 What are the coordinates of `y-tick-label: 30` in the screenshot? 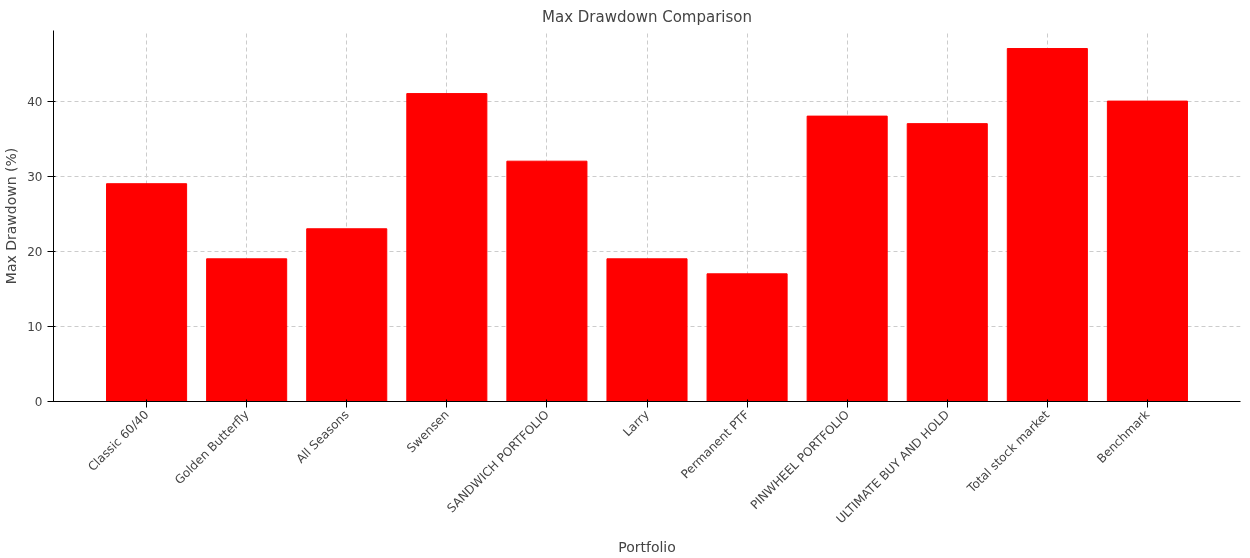 It's located at (35, 176).